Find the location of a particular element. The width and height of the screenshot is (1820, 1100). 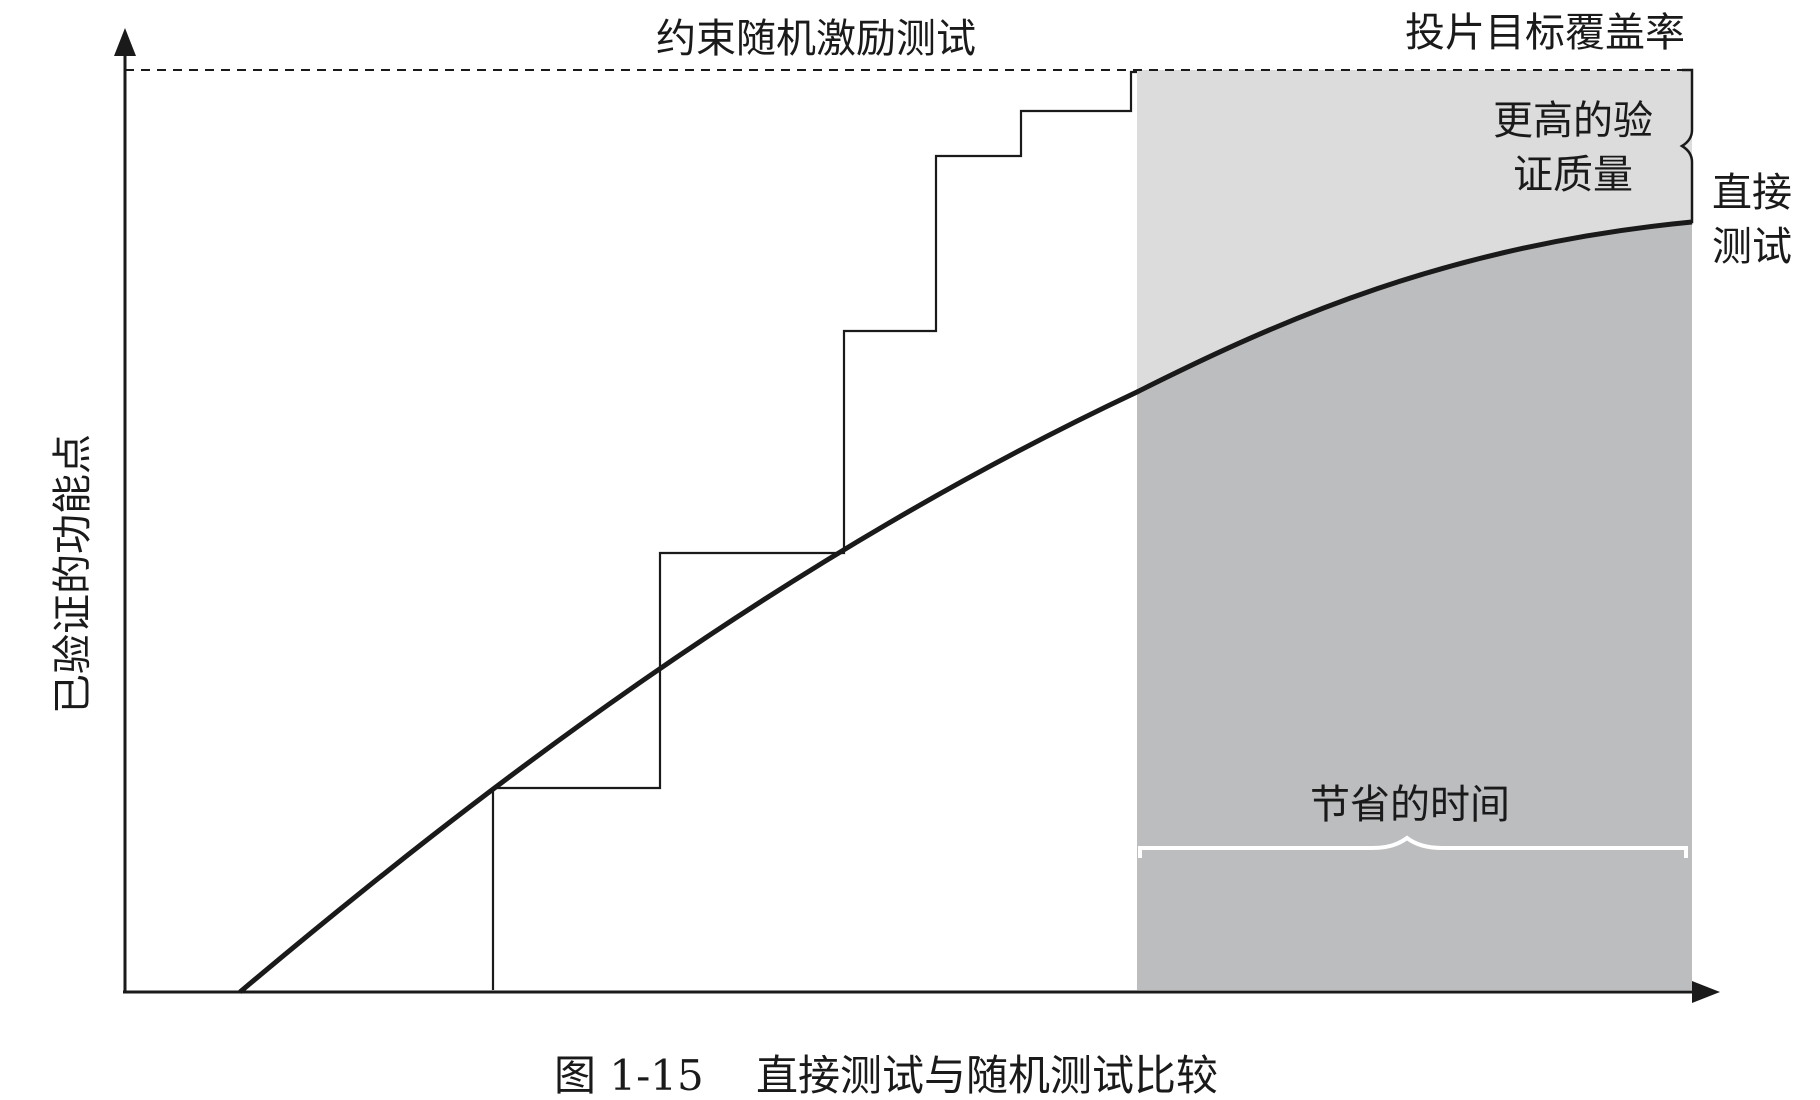

direct-test-label-line1: 直接 is located at coordinates (1752, 193).